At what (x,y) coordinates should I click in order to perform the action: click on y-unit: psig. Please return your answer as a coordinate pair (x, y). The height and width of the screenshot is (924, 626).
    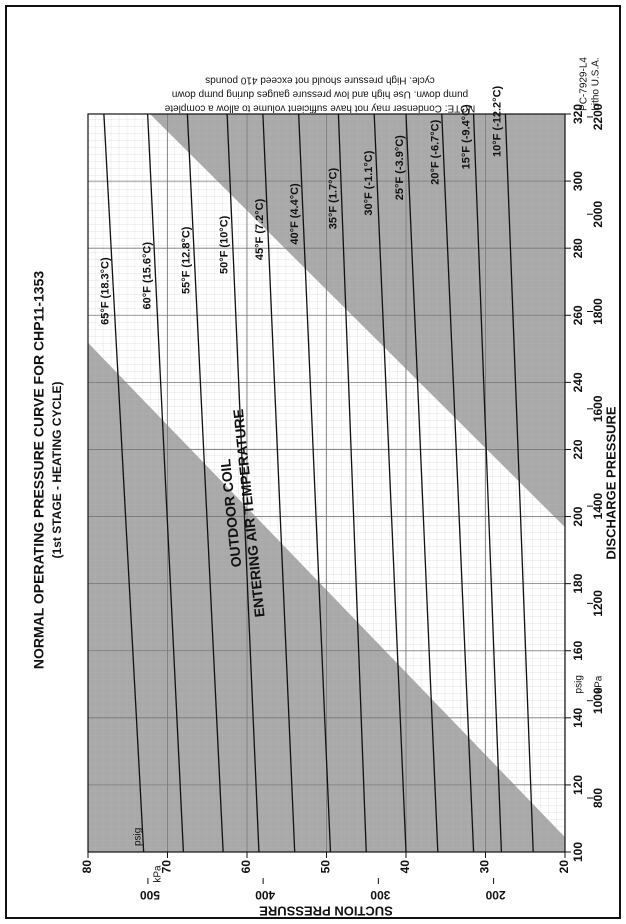
    Looking at the image, I should click on (137, 837).